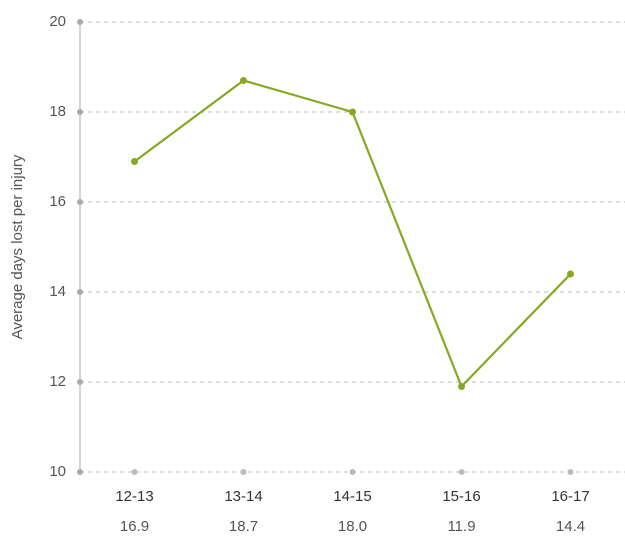 This screenshot has width=625, height=539. What do you see at coordinates (57, 111) in the screenshot?
I see `y-tick-label: 18` at bounding box center [57, 111].